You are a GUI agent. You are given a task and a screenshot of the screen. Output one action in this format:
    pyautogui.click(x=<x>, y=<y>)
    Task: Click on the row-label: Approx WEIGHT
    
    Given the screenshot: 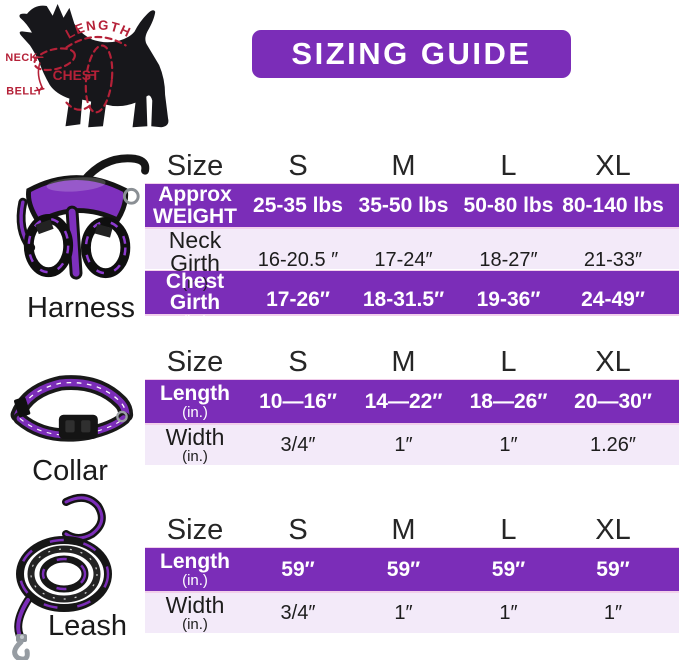 What is the action you would take?
    pyautogui.click(x=195, y=205)
    